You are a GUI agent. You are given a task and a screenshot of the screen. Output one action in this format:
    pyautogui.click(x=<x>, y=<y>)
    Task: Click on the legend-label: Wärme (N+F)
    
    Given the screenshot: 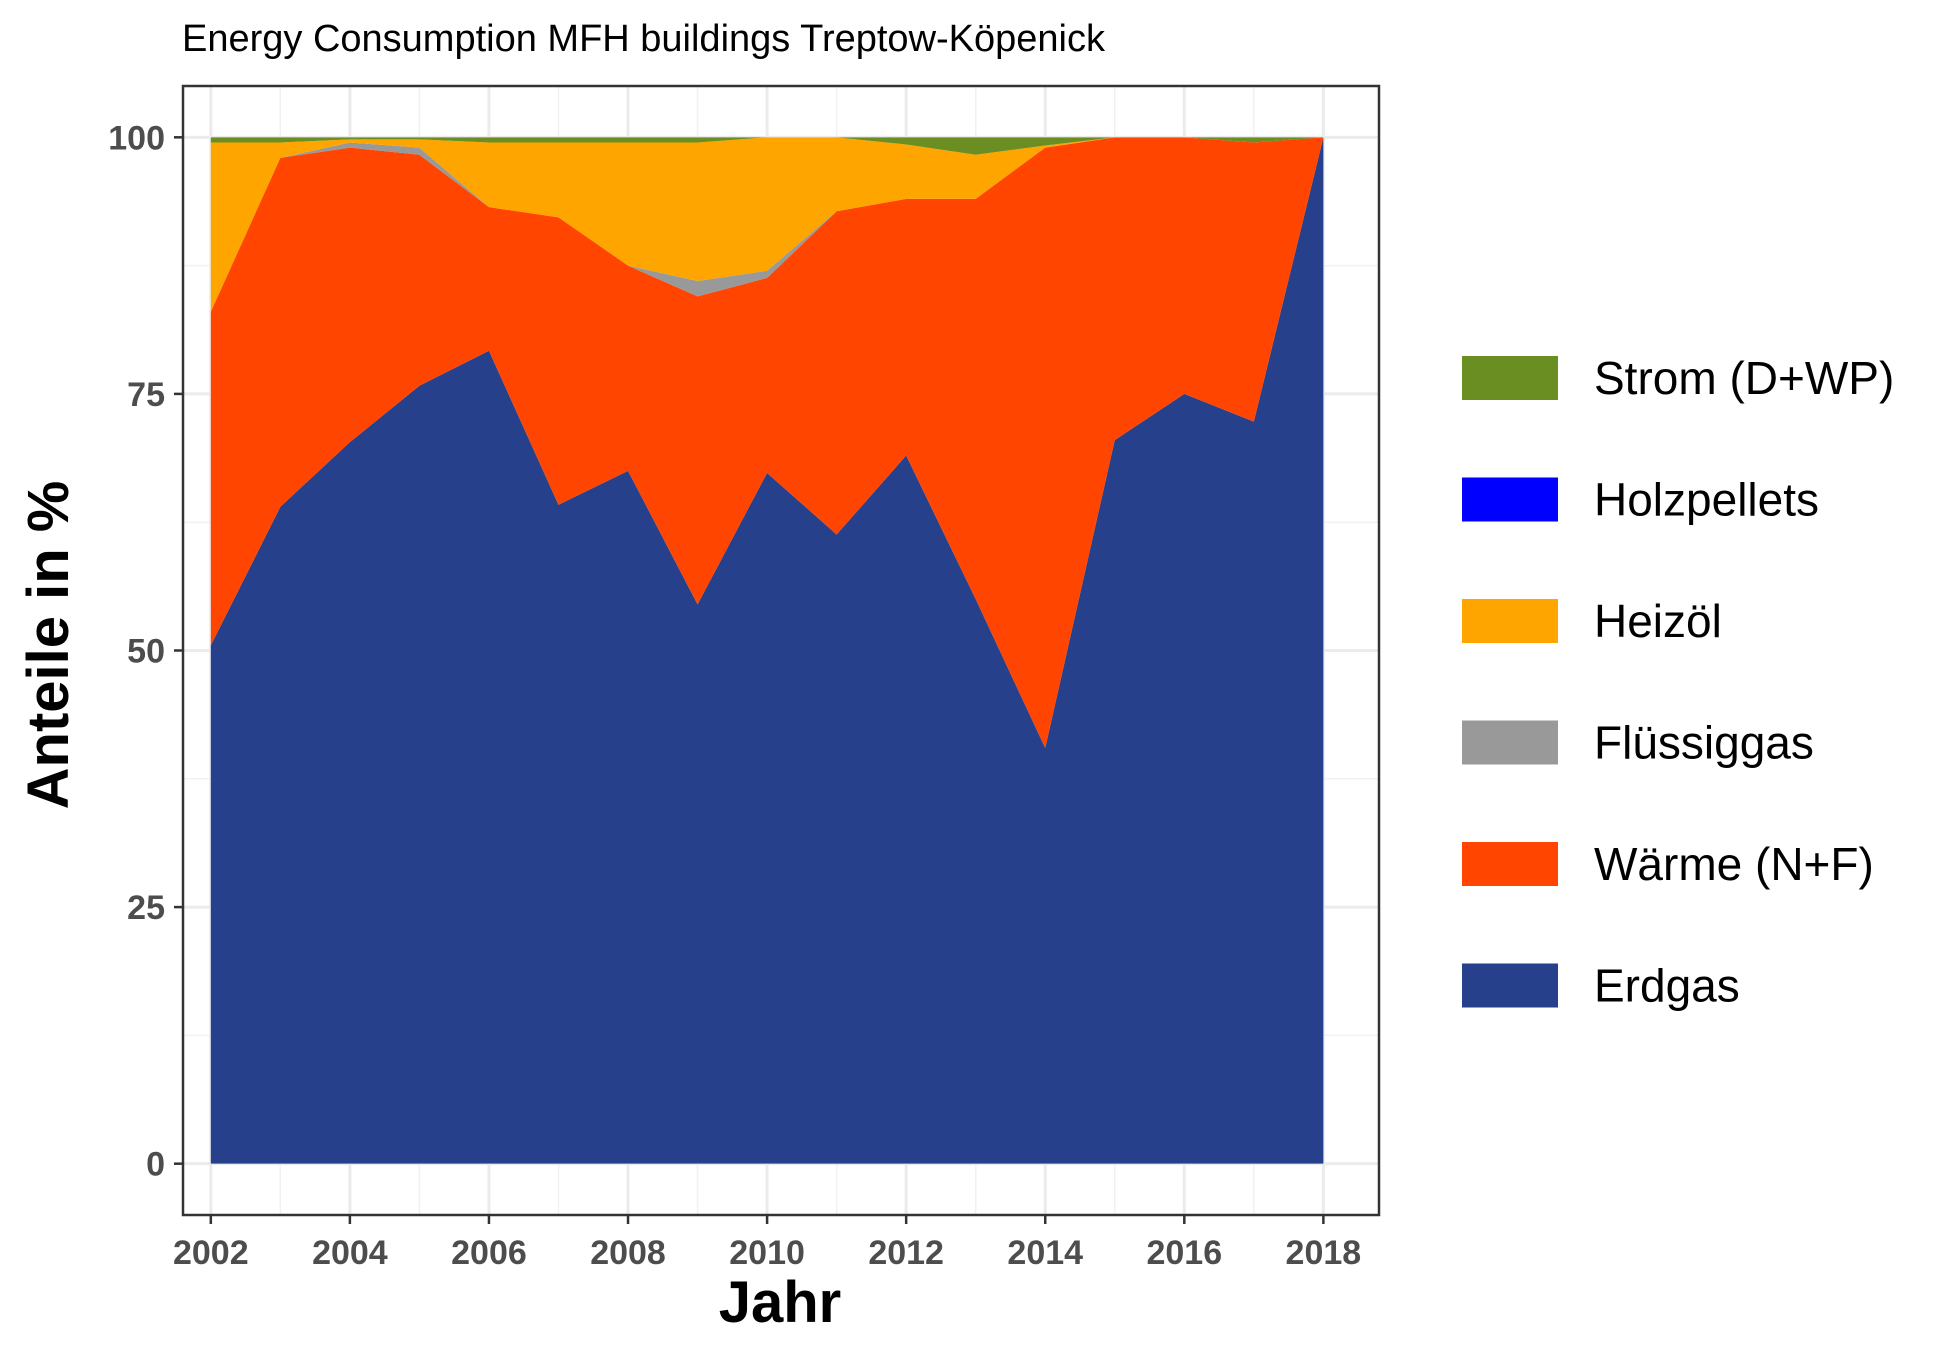 What is the action you would take?
    pyautogui.click(x=1734, y=864)
    